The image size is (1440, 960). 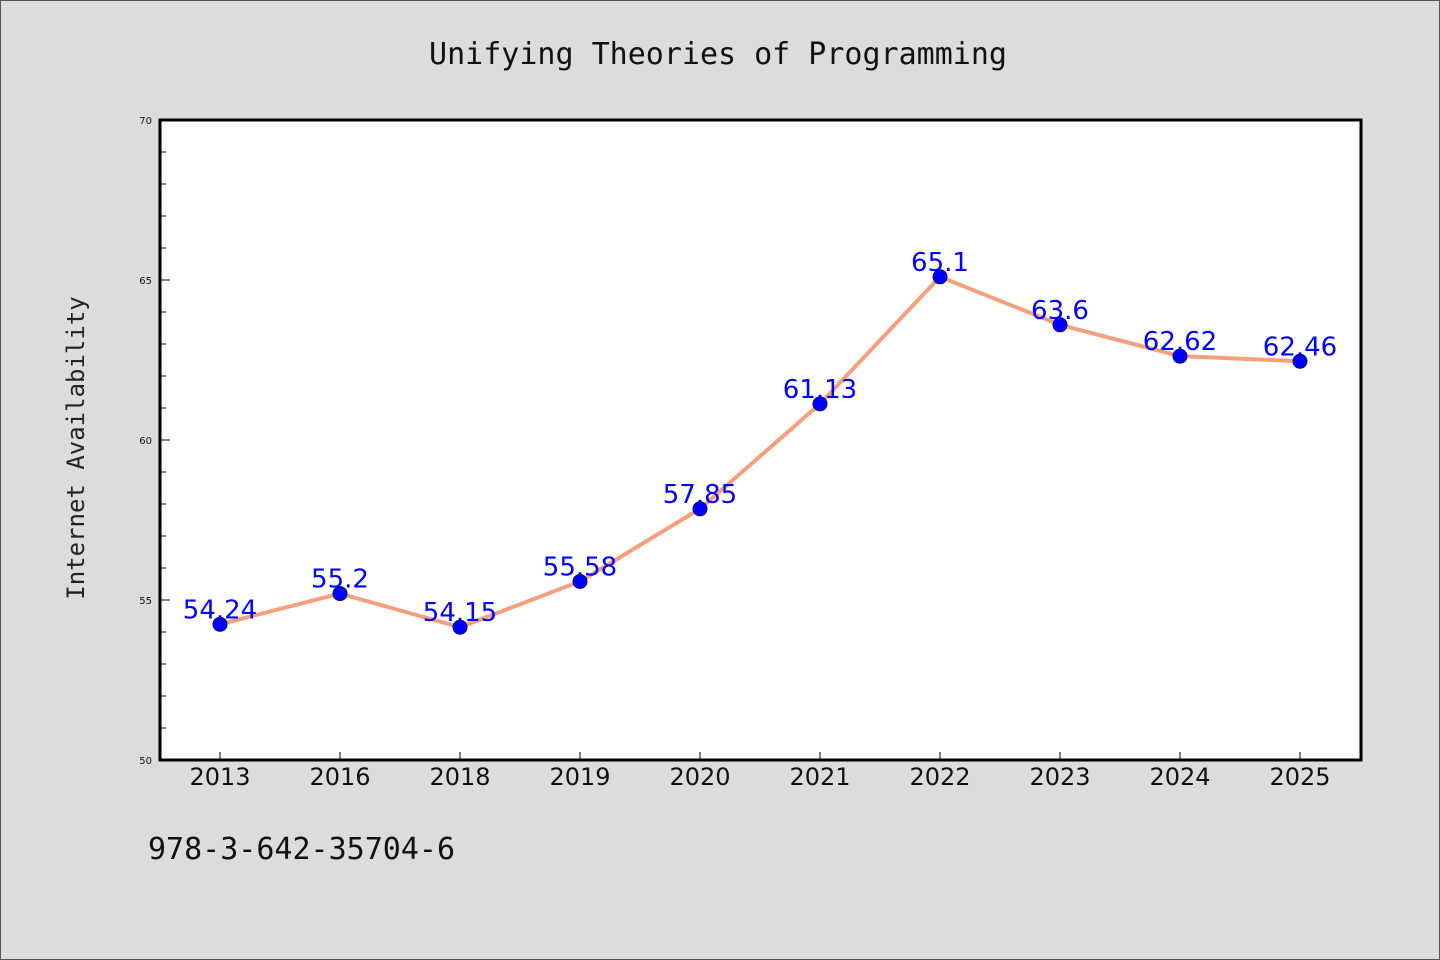 I want to click on x-axis: 2013 2016 2018 2019 2020 2021 2022 2023 2024 2025, so click(x=760, y=771).